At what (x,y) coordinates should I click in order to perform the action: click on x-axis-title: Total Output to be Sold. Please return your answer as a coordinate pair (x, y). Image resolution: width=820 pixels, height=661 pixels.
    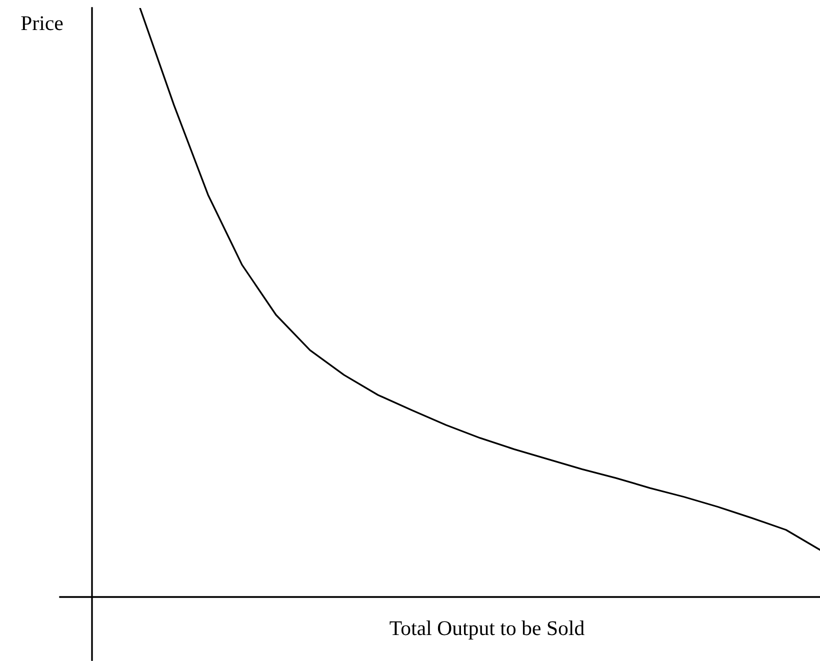
    Looking at the image, I should click on (487, 630).